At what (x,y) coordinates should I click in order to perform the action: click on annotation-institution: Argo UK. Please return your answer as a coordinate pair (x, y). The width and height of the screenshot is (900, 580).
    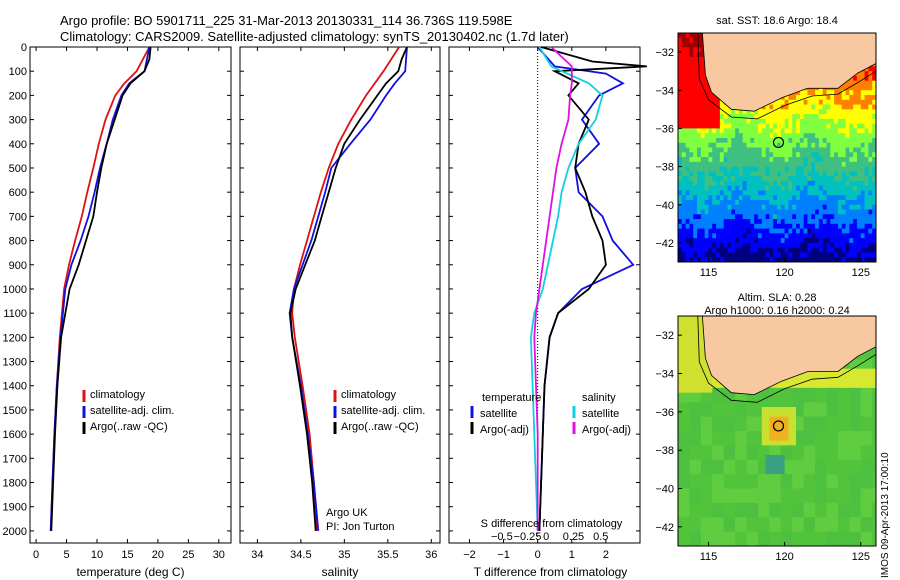
    Looking at the image, I should click on (347, 513).